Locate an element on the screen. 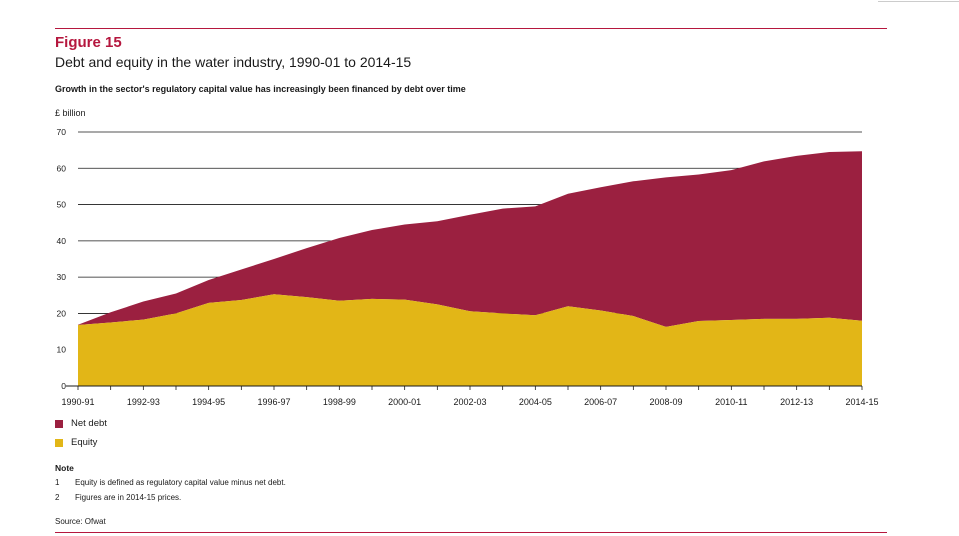  x-tick-label: 2012-13 is located at coordinates (796, 402).